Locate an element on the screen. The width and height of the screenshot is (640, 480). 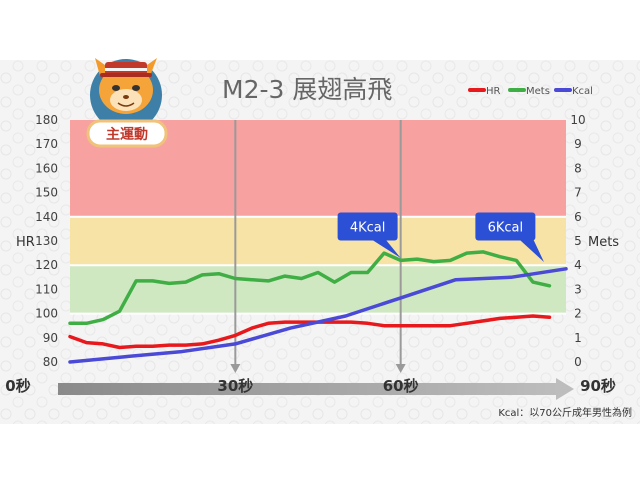
right-tick-label: 1 is located at coordinates (578, 338).